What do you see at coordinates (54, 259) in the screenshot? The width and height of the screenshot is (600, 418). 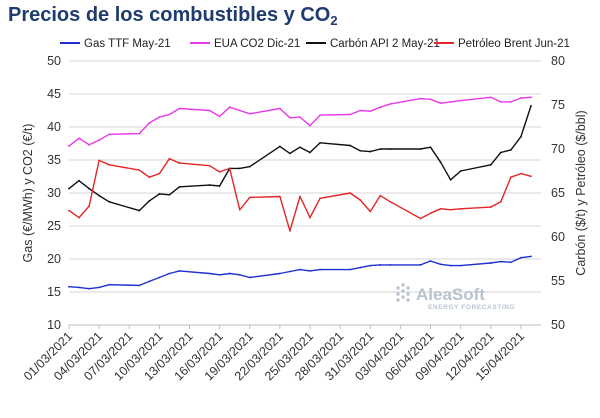 I see `y-left-tick-label: 20` at bounding box center [54, 259].